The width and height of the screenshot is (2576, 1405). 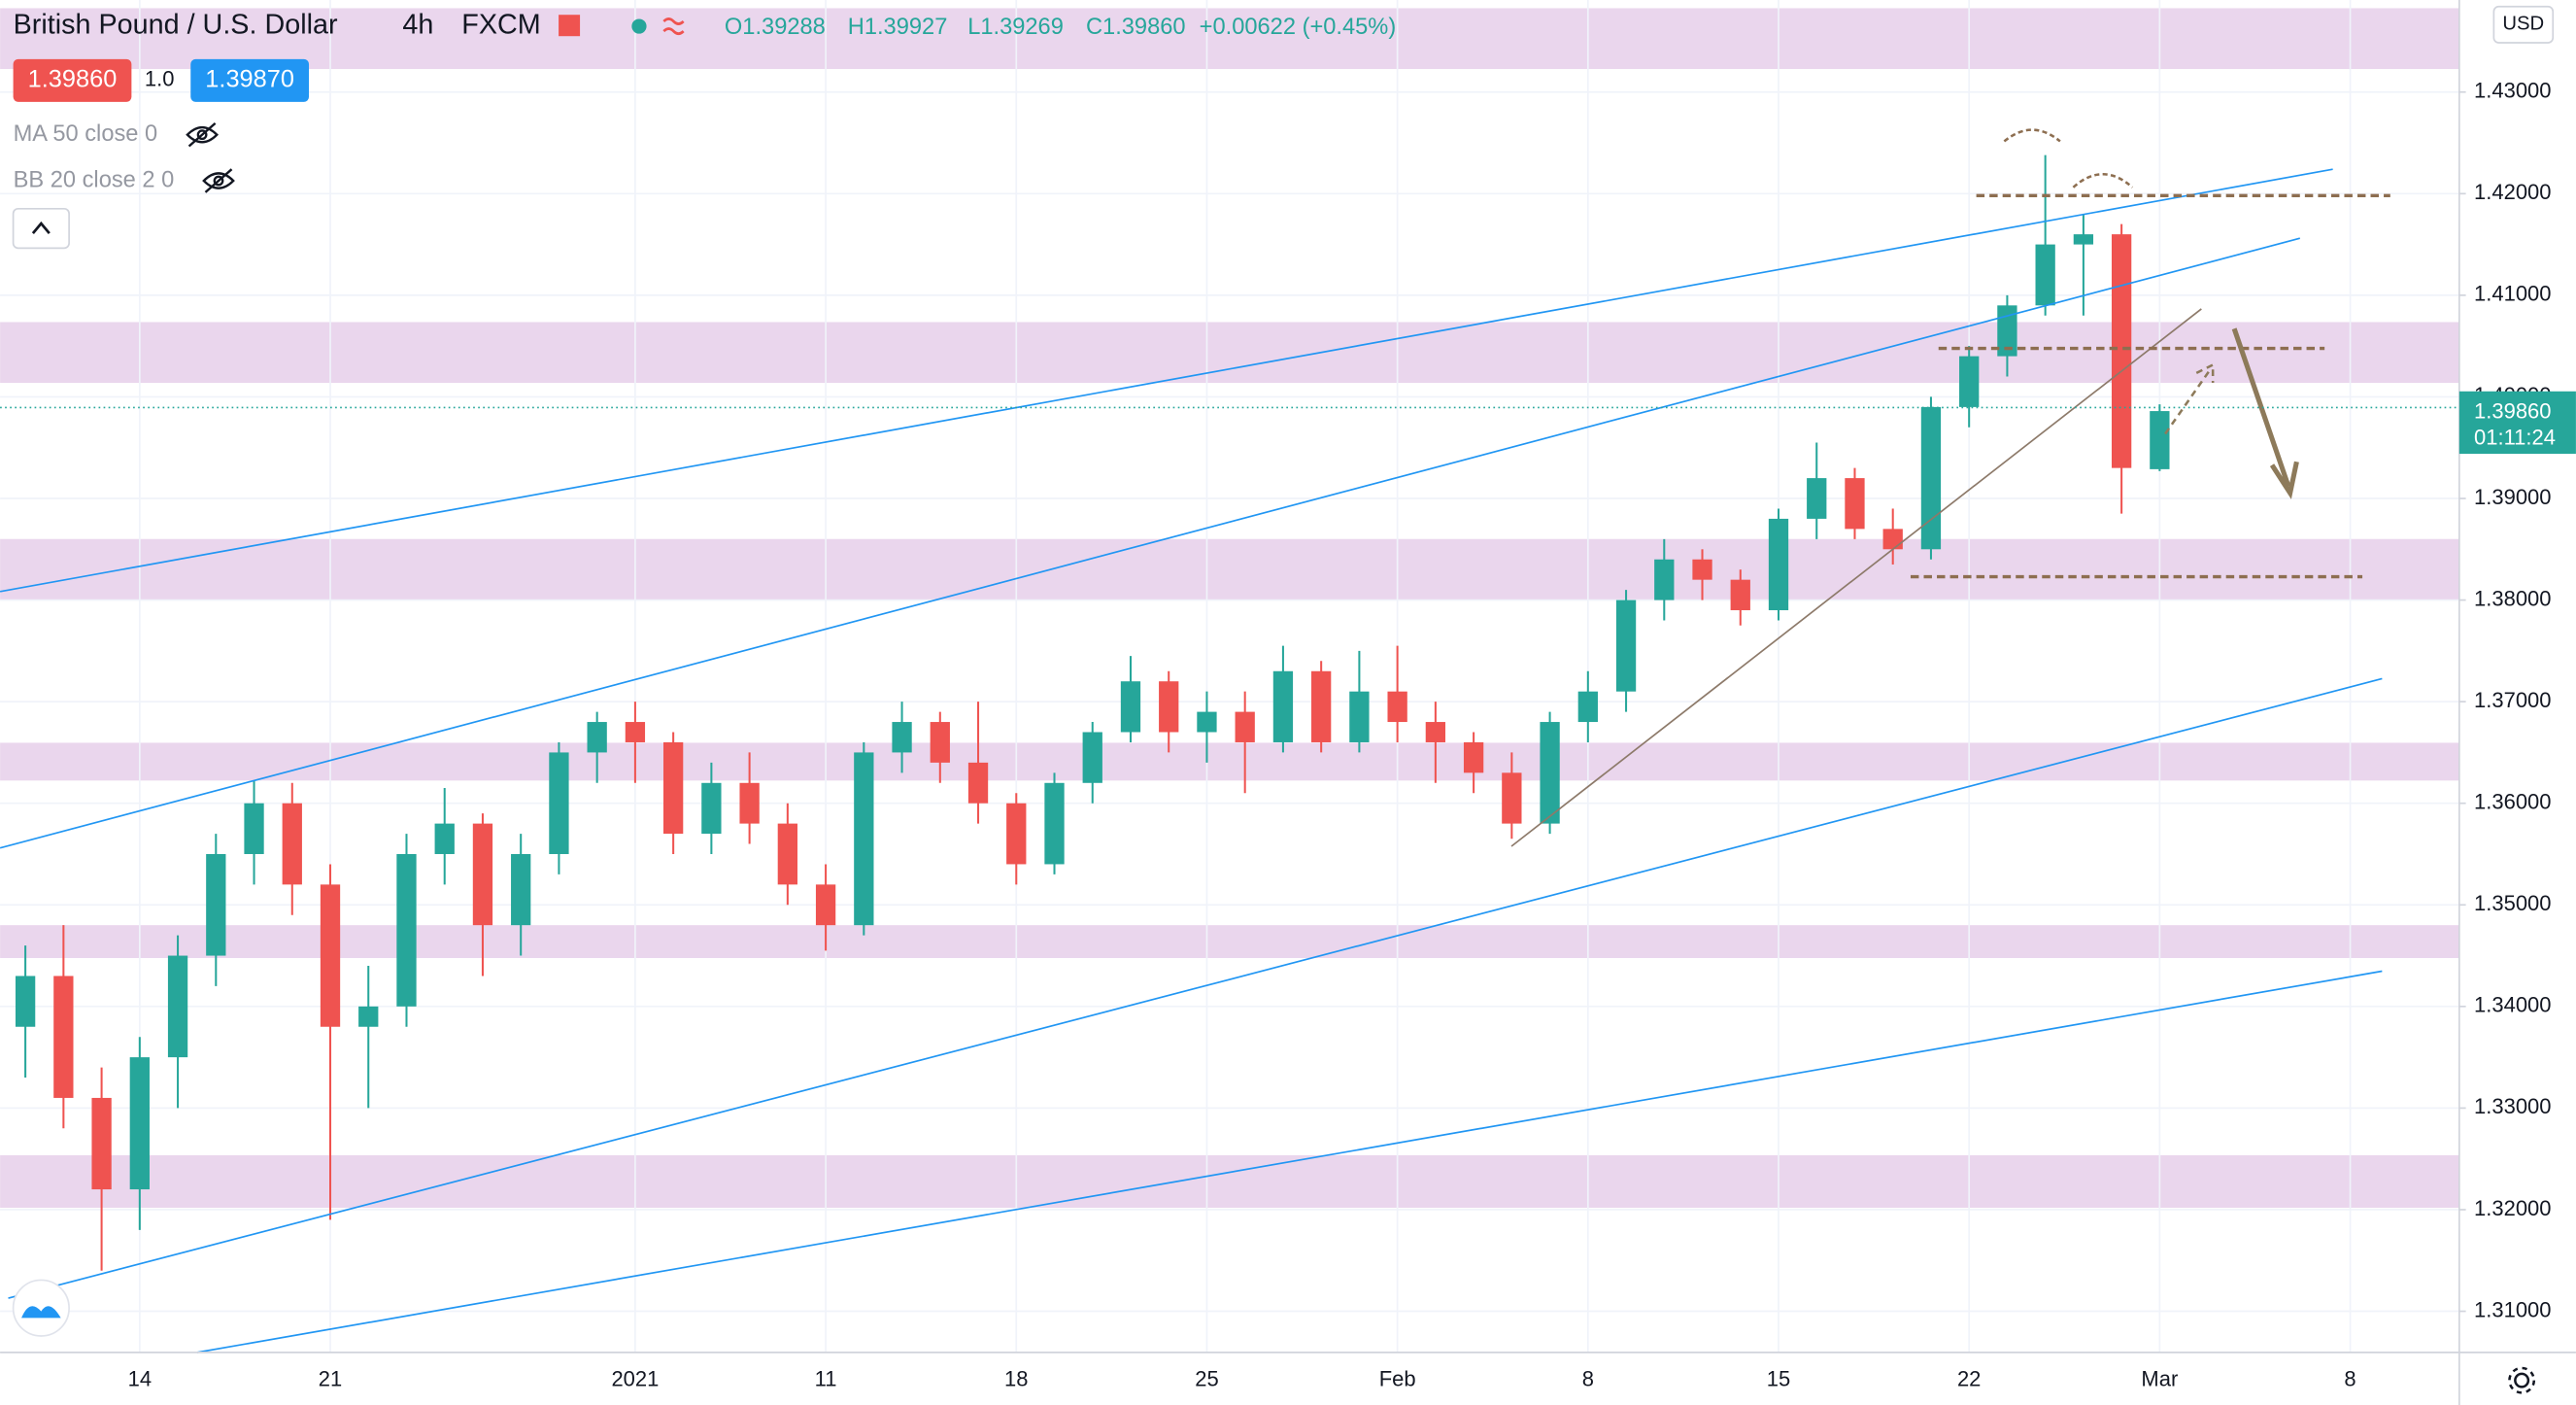 I want to click on spread: 1.0, so click(x=160, y=79).